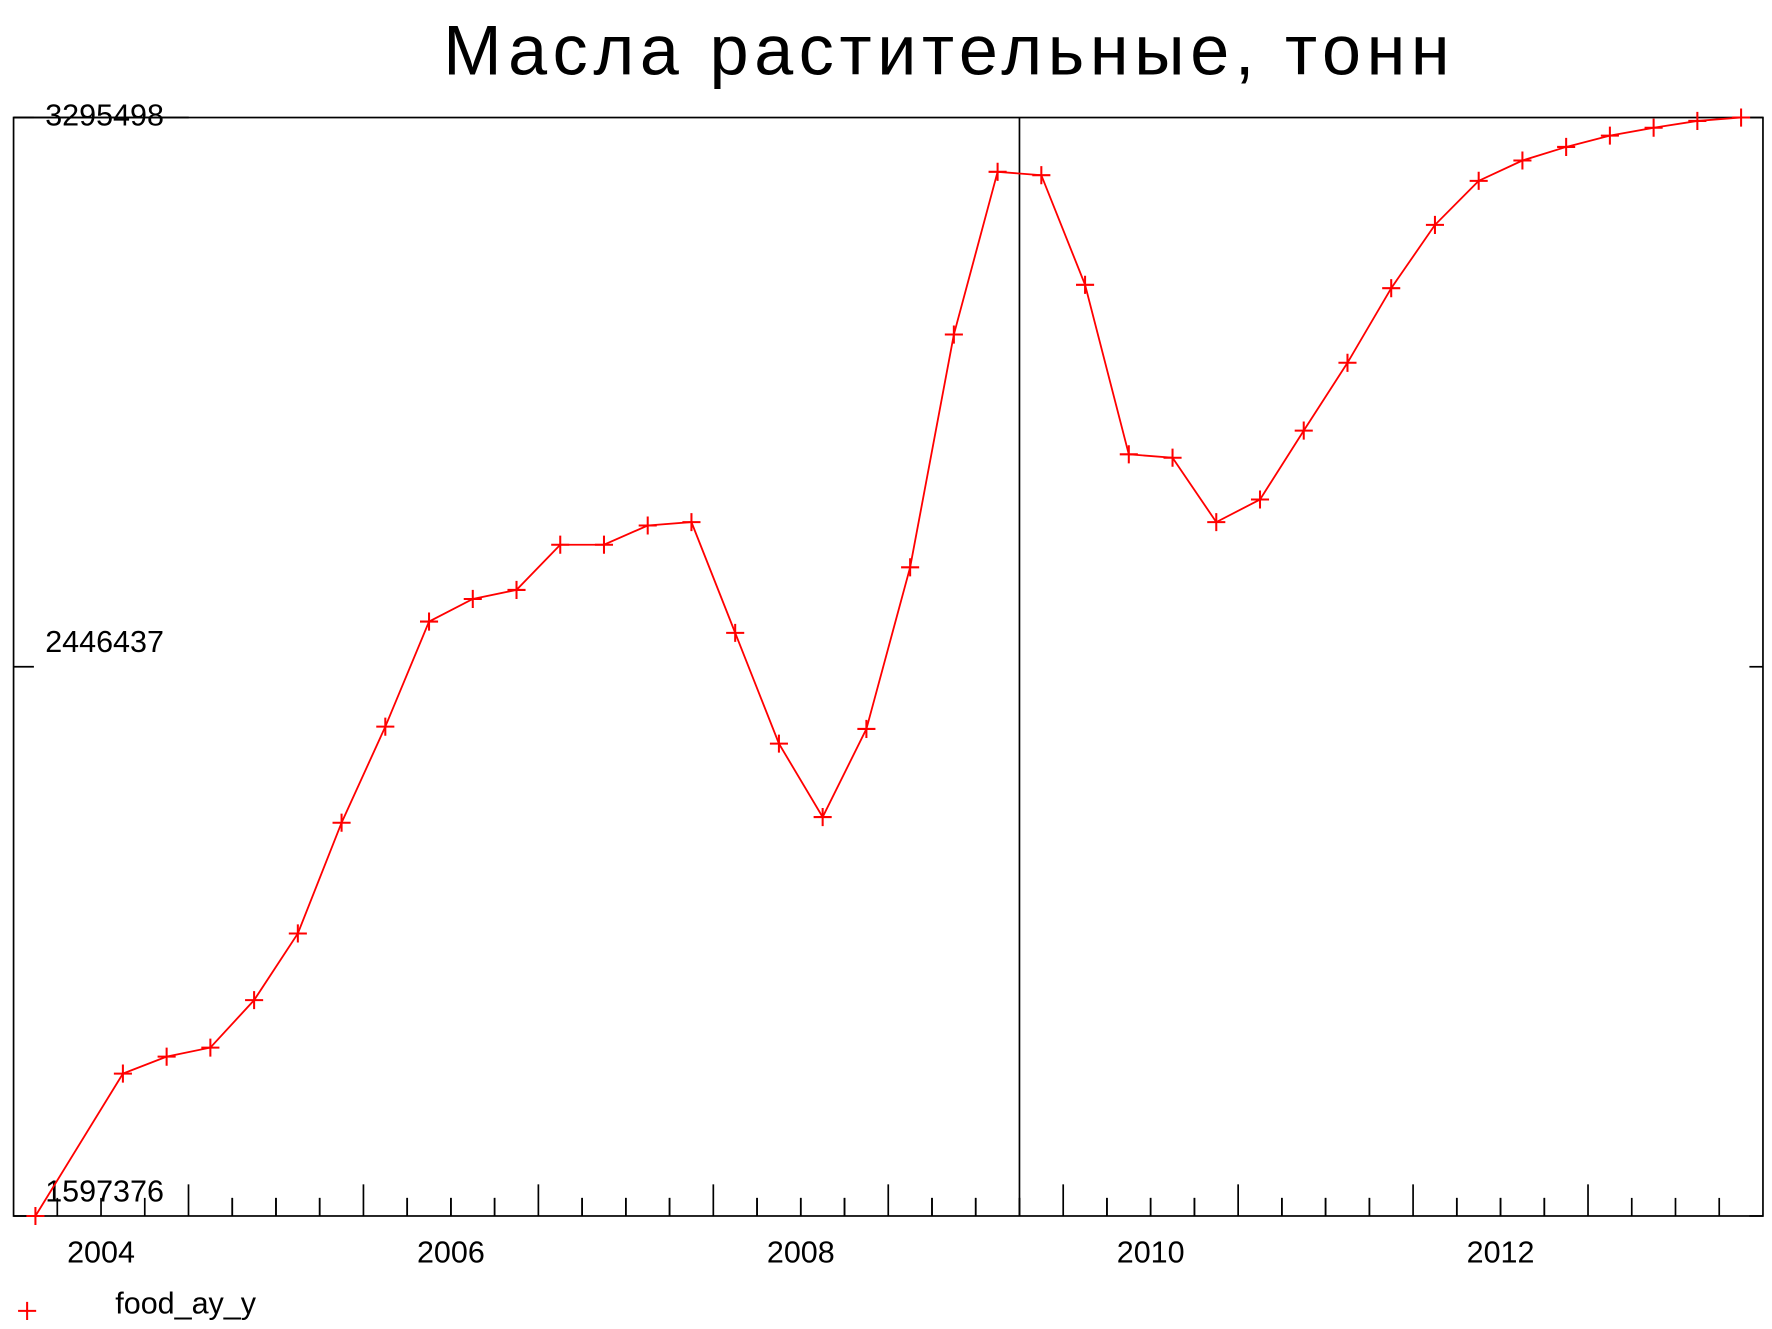 The image size is (1772, 1329). Describe the element at coordinates (104, 642) in the screenshot. I see `y-tick-label: 2446437` at that location.